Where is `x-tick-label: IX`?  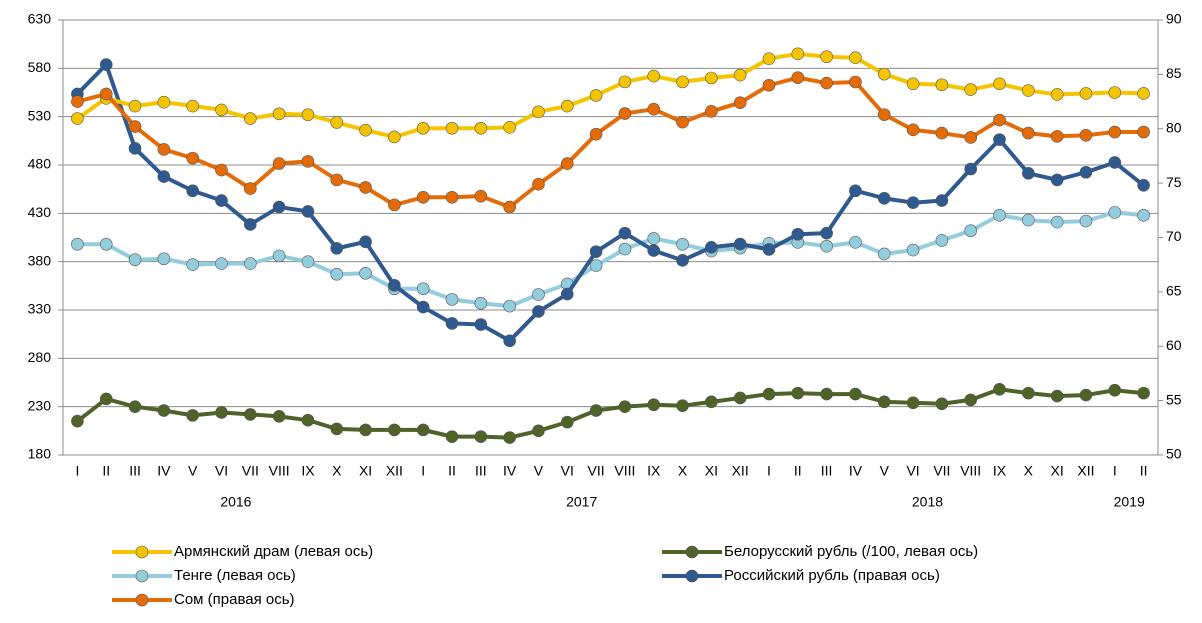 x-tick-label: IX is located at coordinates (308, 471).